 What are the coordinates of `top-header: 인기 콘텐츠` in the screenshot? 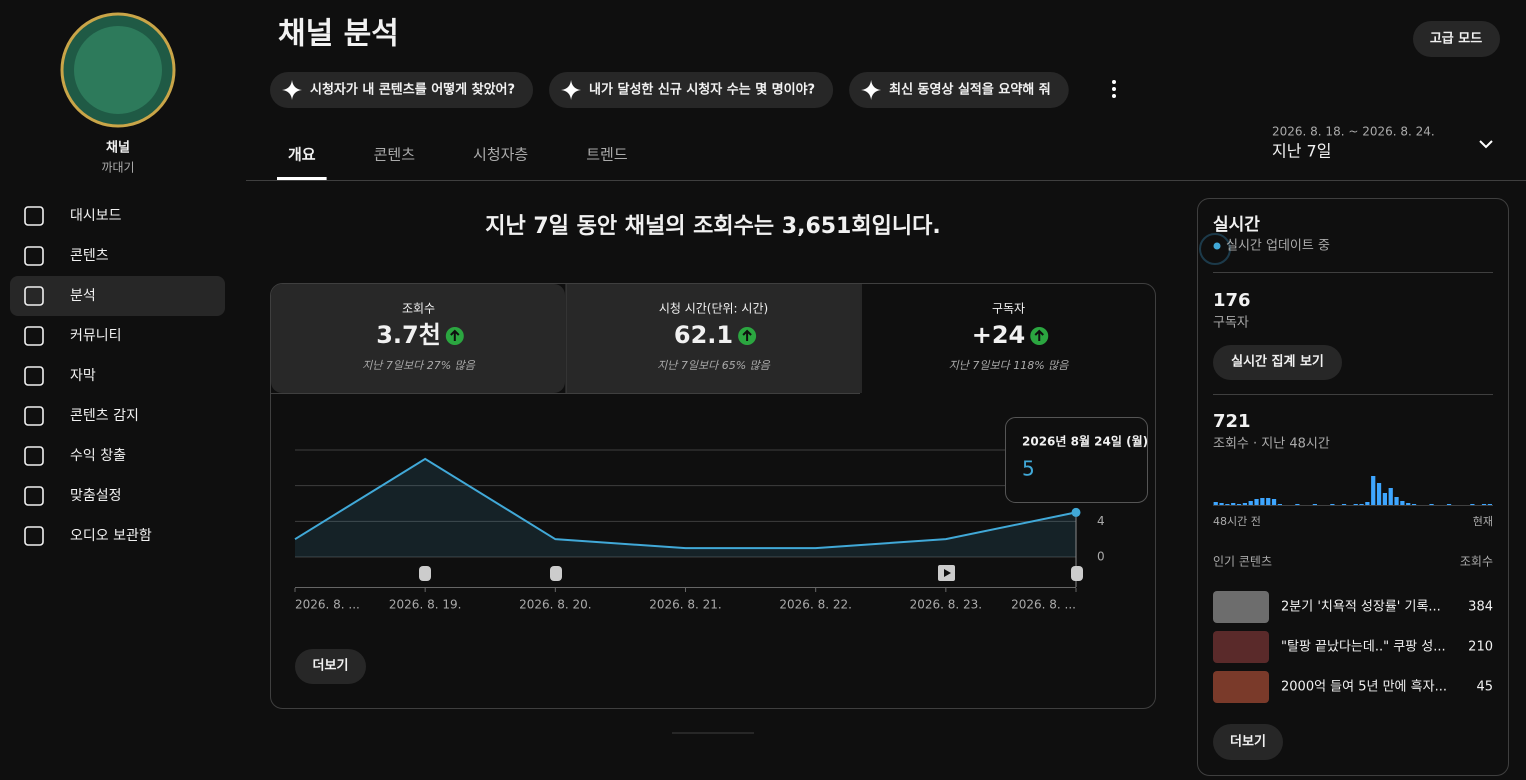 It's located at (1242, 562).